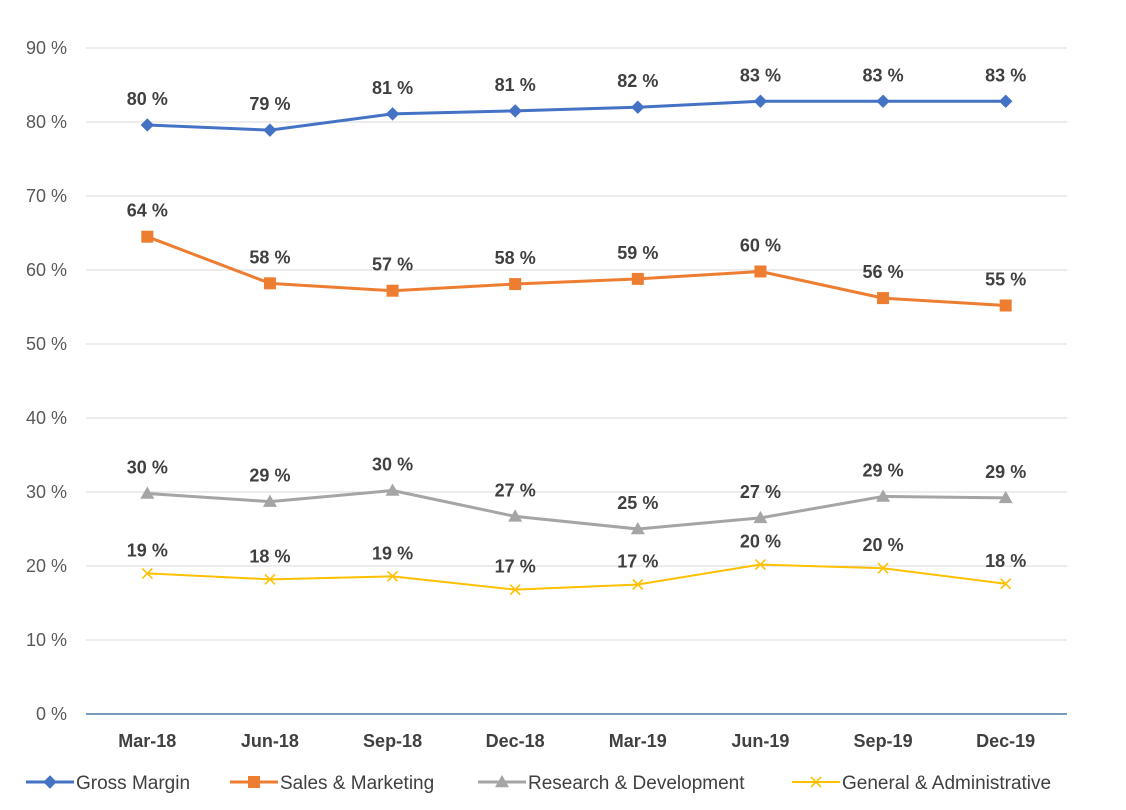 The width and height of the screenshot is (1126, 810). What do you see at coordinates (1005, 741) in the screenshot?
I see `x-tick-label: Dec-19` at bounding box center [1005, 741].